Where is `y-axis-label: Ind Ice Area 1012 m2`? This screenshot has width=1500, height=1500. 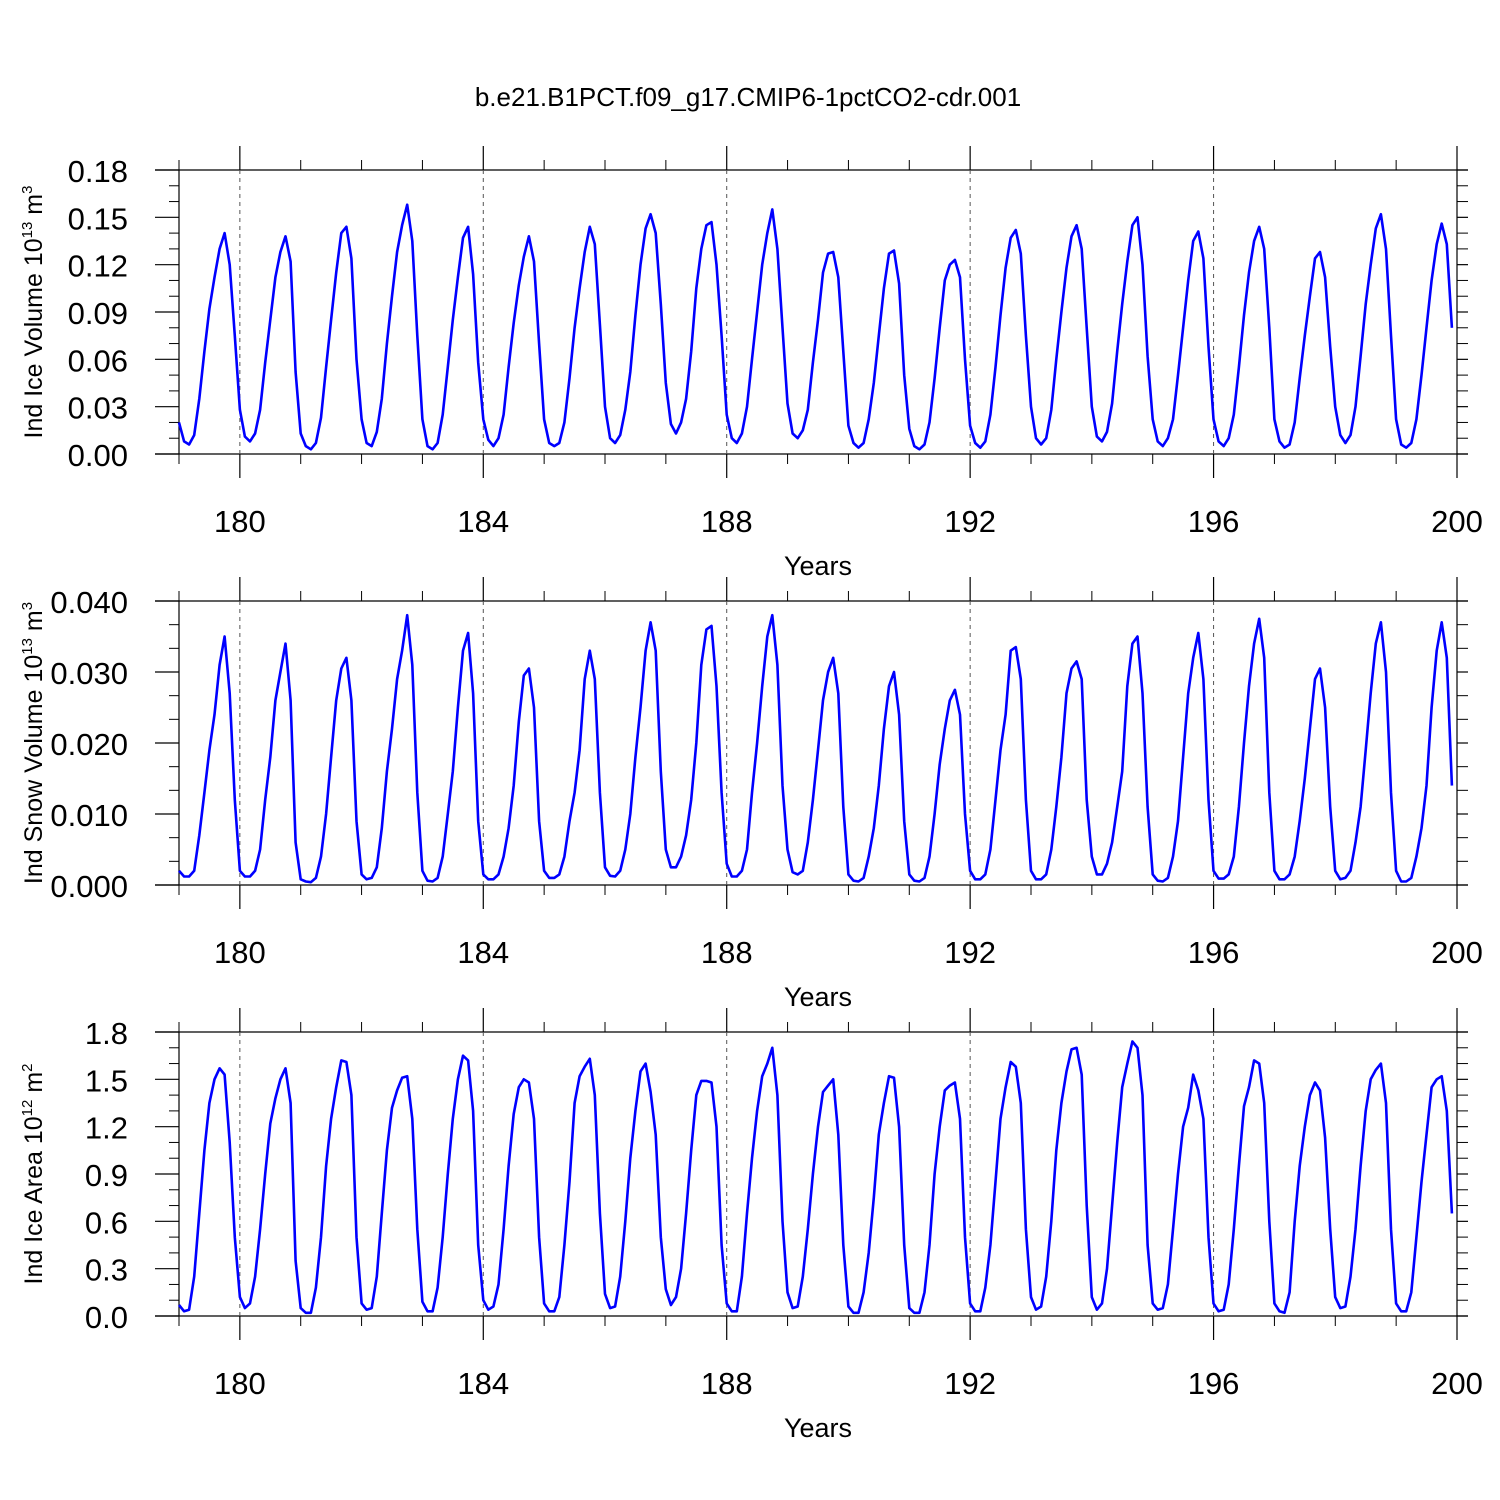 y-axis-label: Ind Ice Area 1012 m2 is located at coordinates (33, 1174).